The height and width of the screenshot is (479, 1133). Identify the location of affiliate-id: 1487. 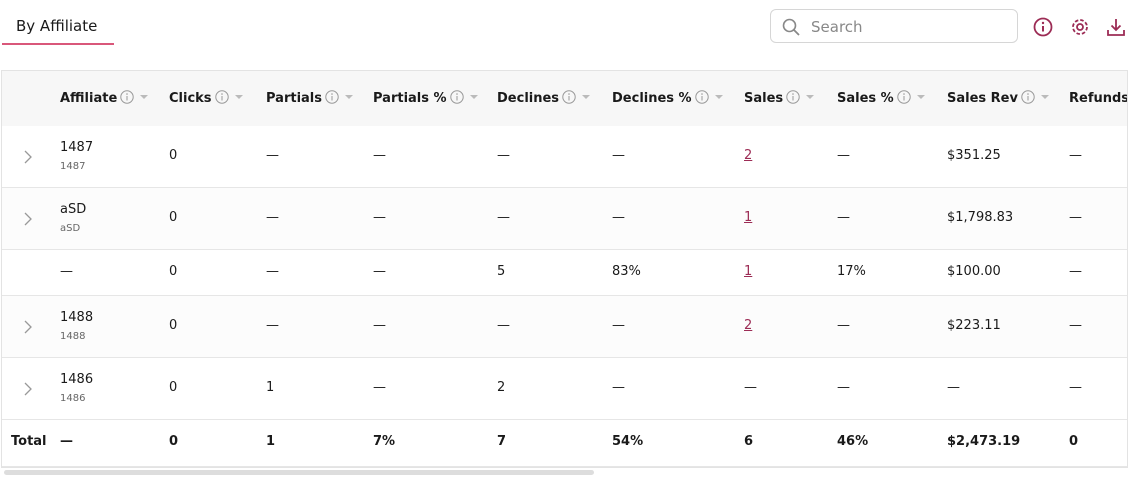
(73, 166).